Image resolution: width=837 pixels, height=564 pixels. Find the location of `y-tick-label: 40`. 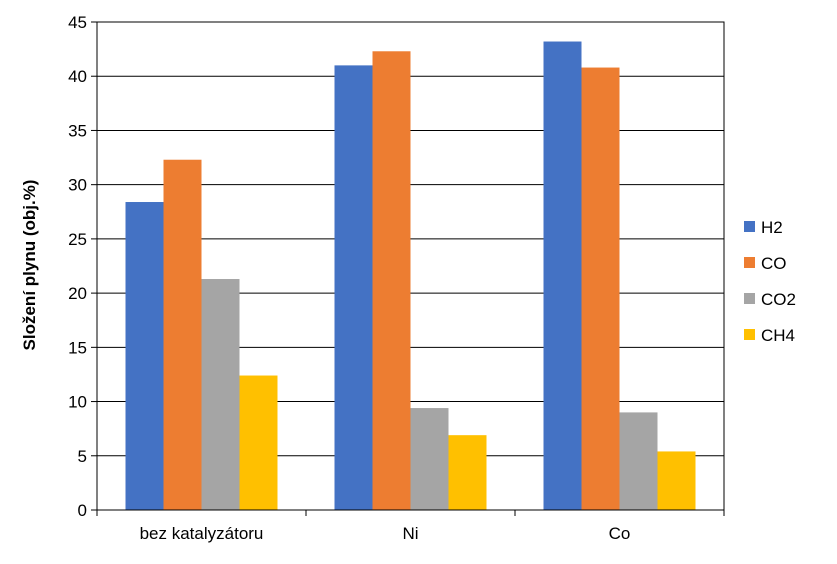

y-tick-label: 40 is located at coordinates (77, 76).